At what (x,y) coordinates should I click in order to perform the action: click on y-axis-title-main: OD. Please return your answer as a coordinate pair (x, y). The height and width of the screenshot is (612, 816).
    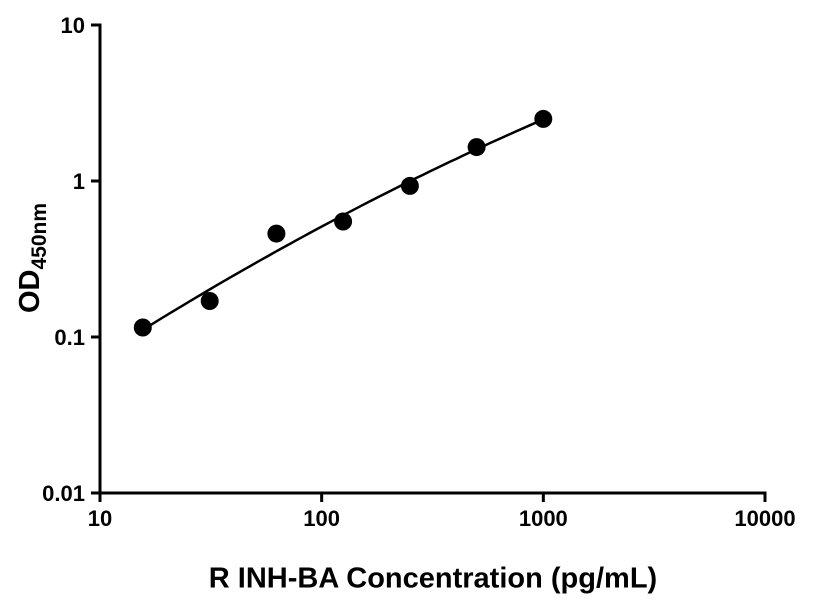
    Looking at the image, I should click on (30, 291).